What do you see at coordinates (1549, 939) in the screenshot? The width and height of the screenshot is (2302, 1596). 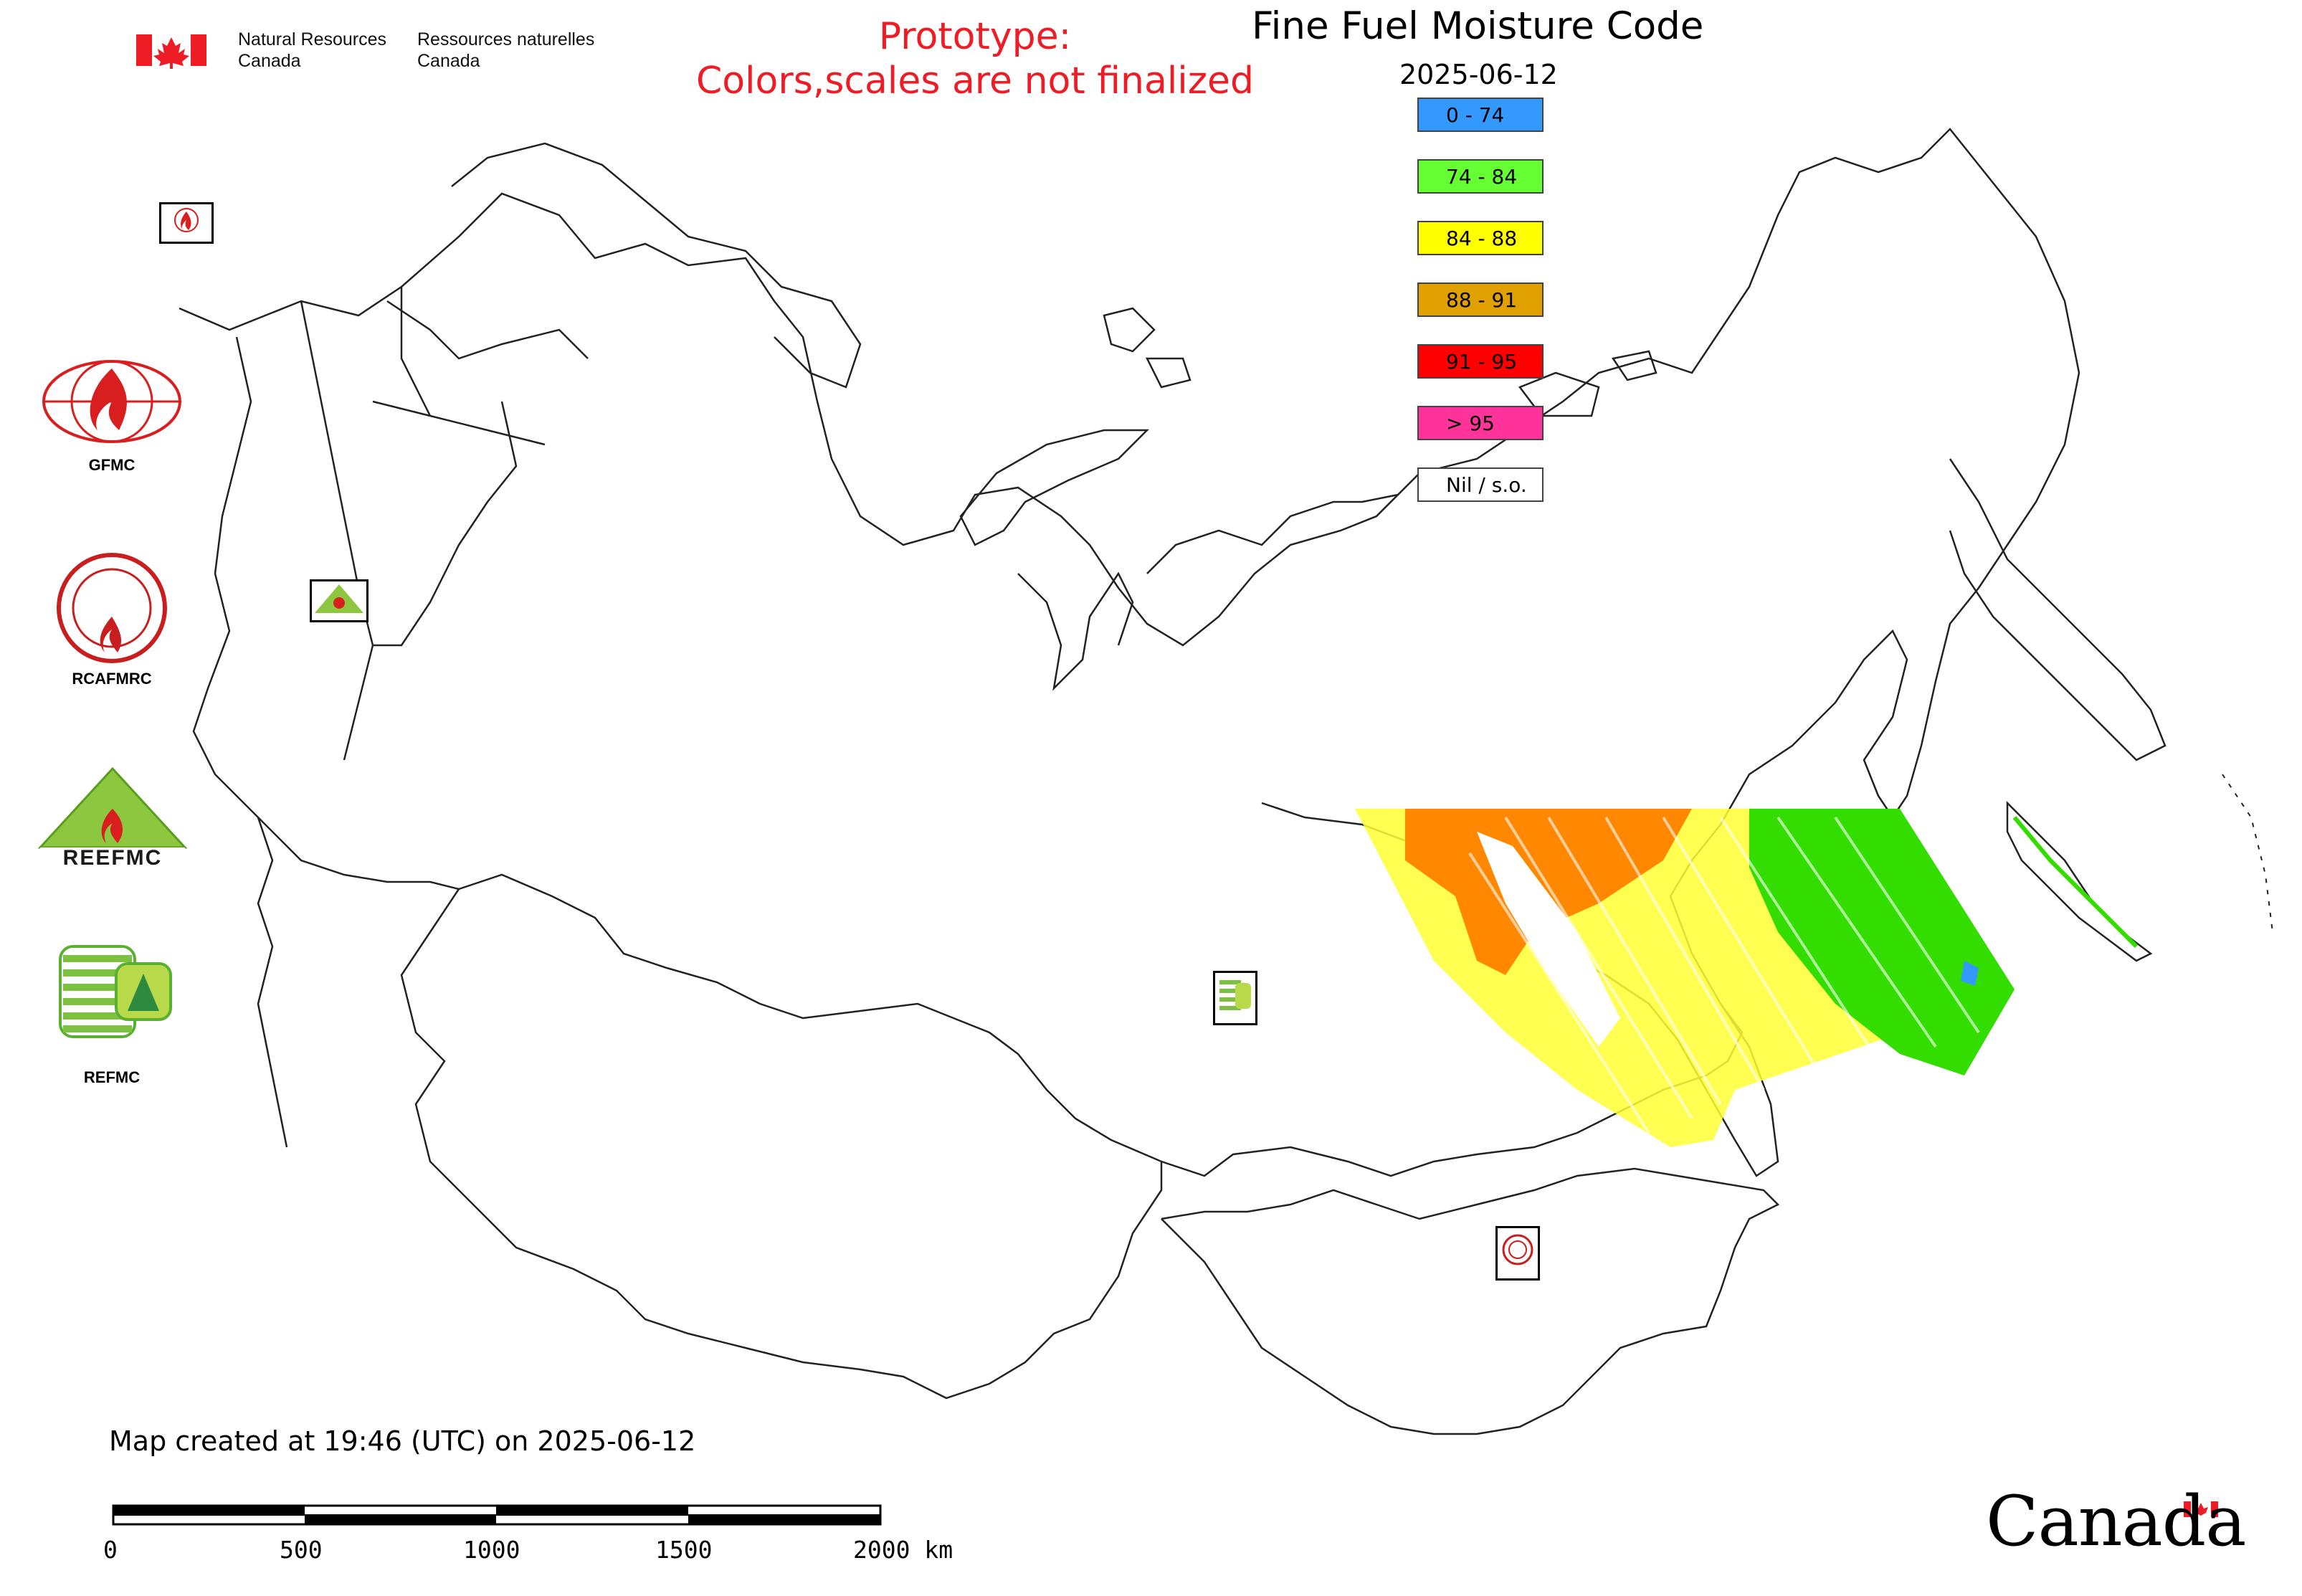 I see `ffmc-white-gap` at bounding box center [1549, 939].